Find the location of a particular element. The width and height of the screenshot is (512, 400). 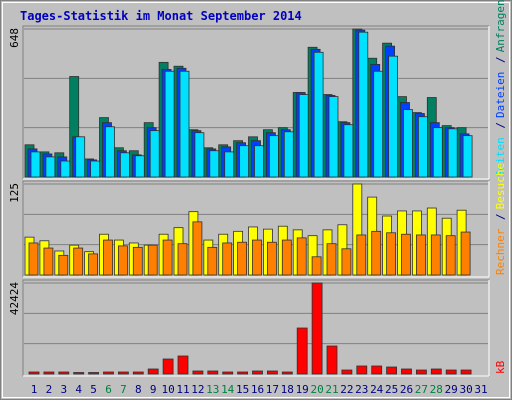

legend: Seiten / Dateien / Anfragen is located at coordinates (500, 88).